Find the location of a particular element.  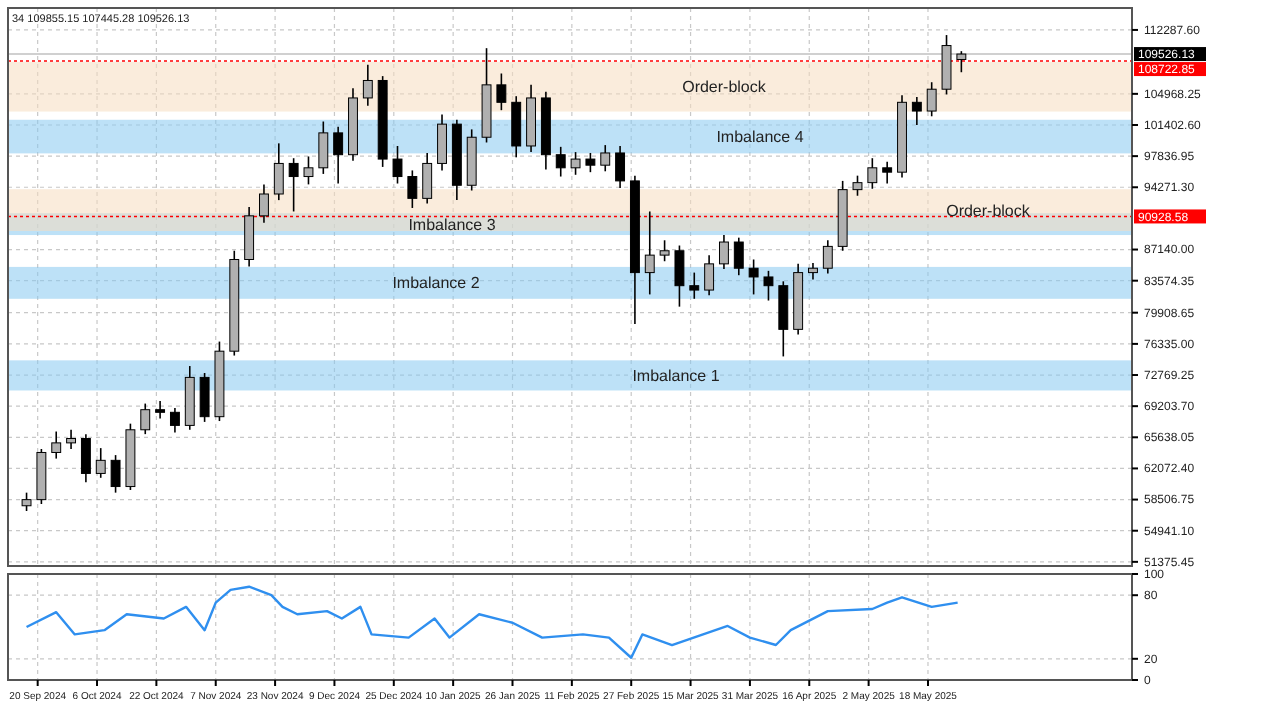

band-label: Imbalance 4 is located at coordinates (760, 137).